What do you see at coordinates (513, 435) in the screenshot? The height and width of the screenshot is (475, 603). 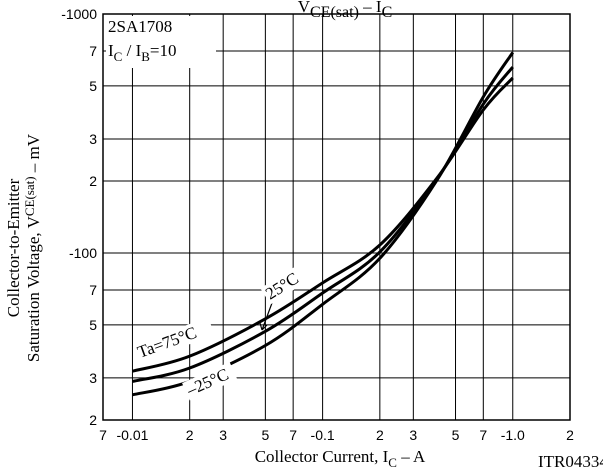 I see `x-tick-label: -1.0` at bounding box center [513, 435].